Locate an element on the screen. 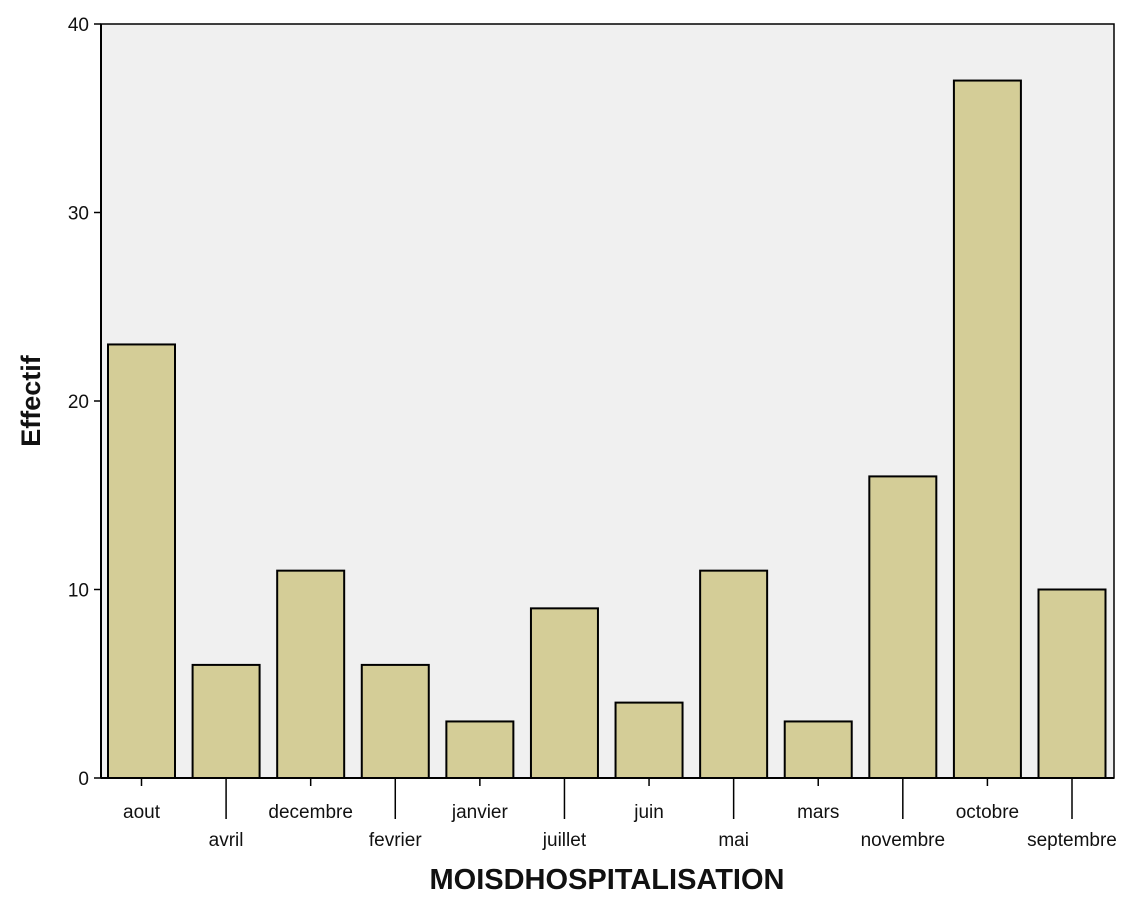 Image resolution: width=1135 pixels, height=898 pixels. x-tick-label-mai: mai is located at coordinates (733, 840).